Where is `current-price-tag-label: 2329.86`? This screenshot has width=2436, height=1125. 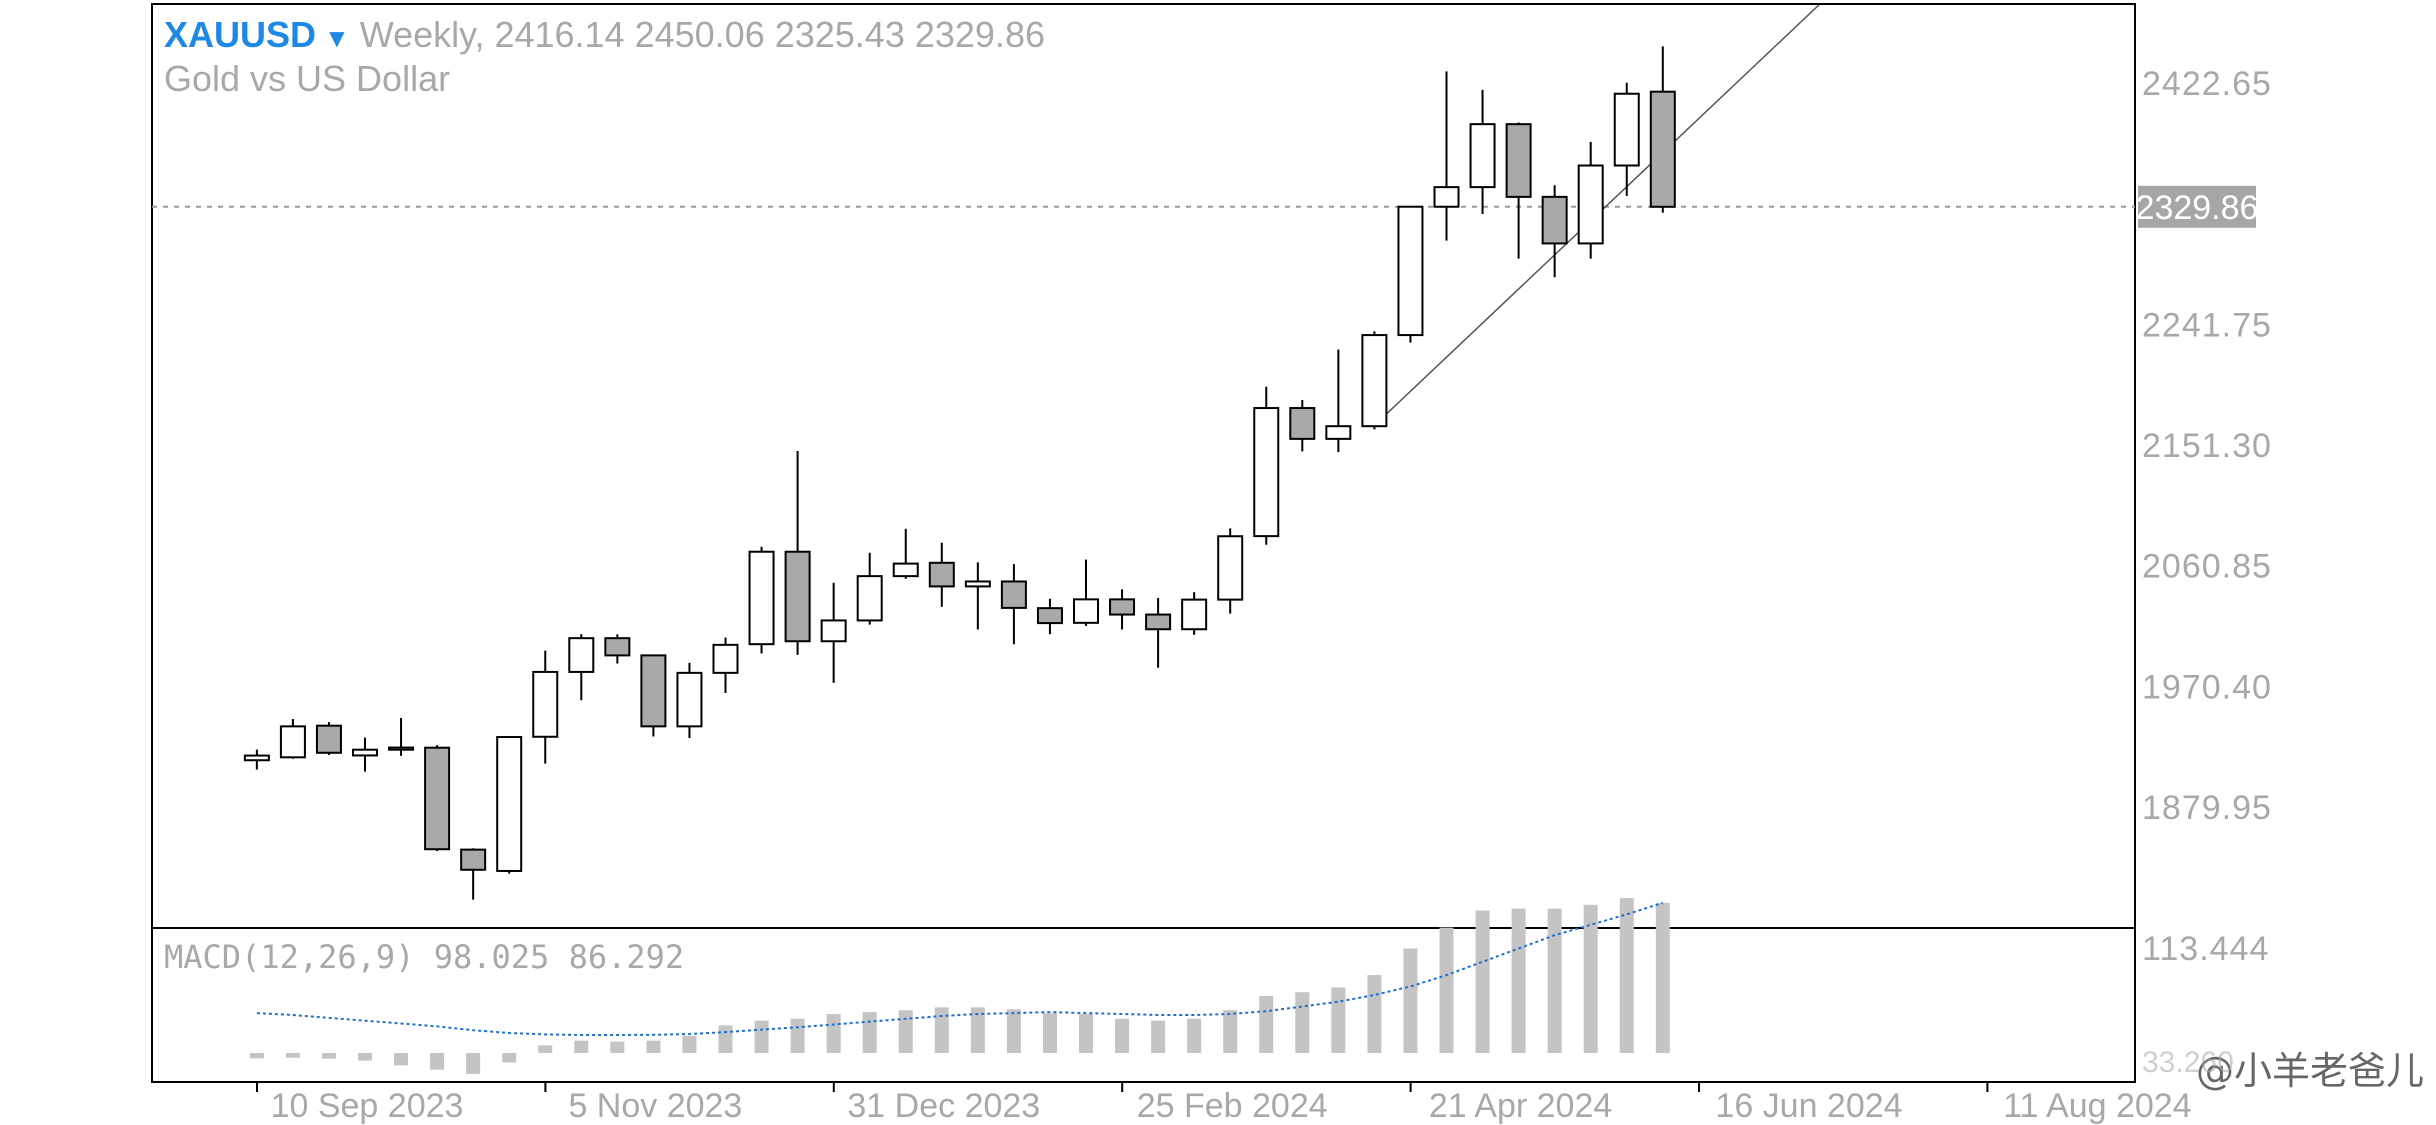 current-price-tag-label: 2329.86 is located at coordinates (2197, 208).